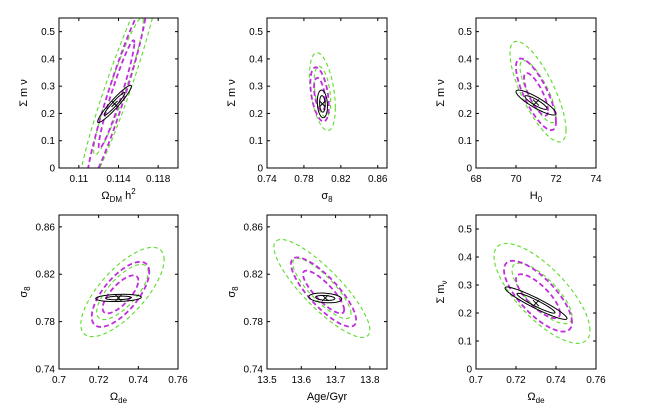  I want to click on x-axis-label: ΩDM h2, so click(118, 195).